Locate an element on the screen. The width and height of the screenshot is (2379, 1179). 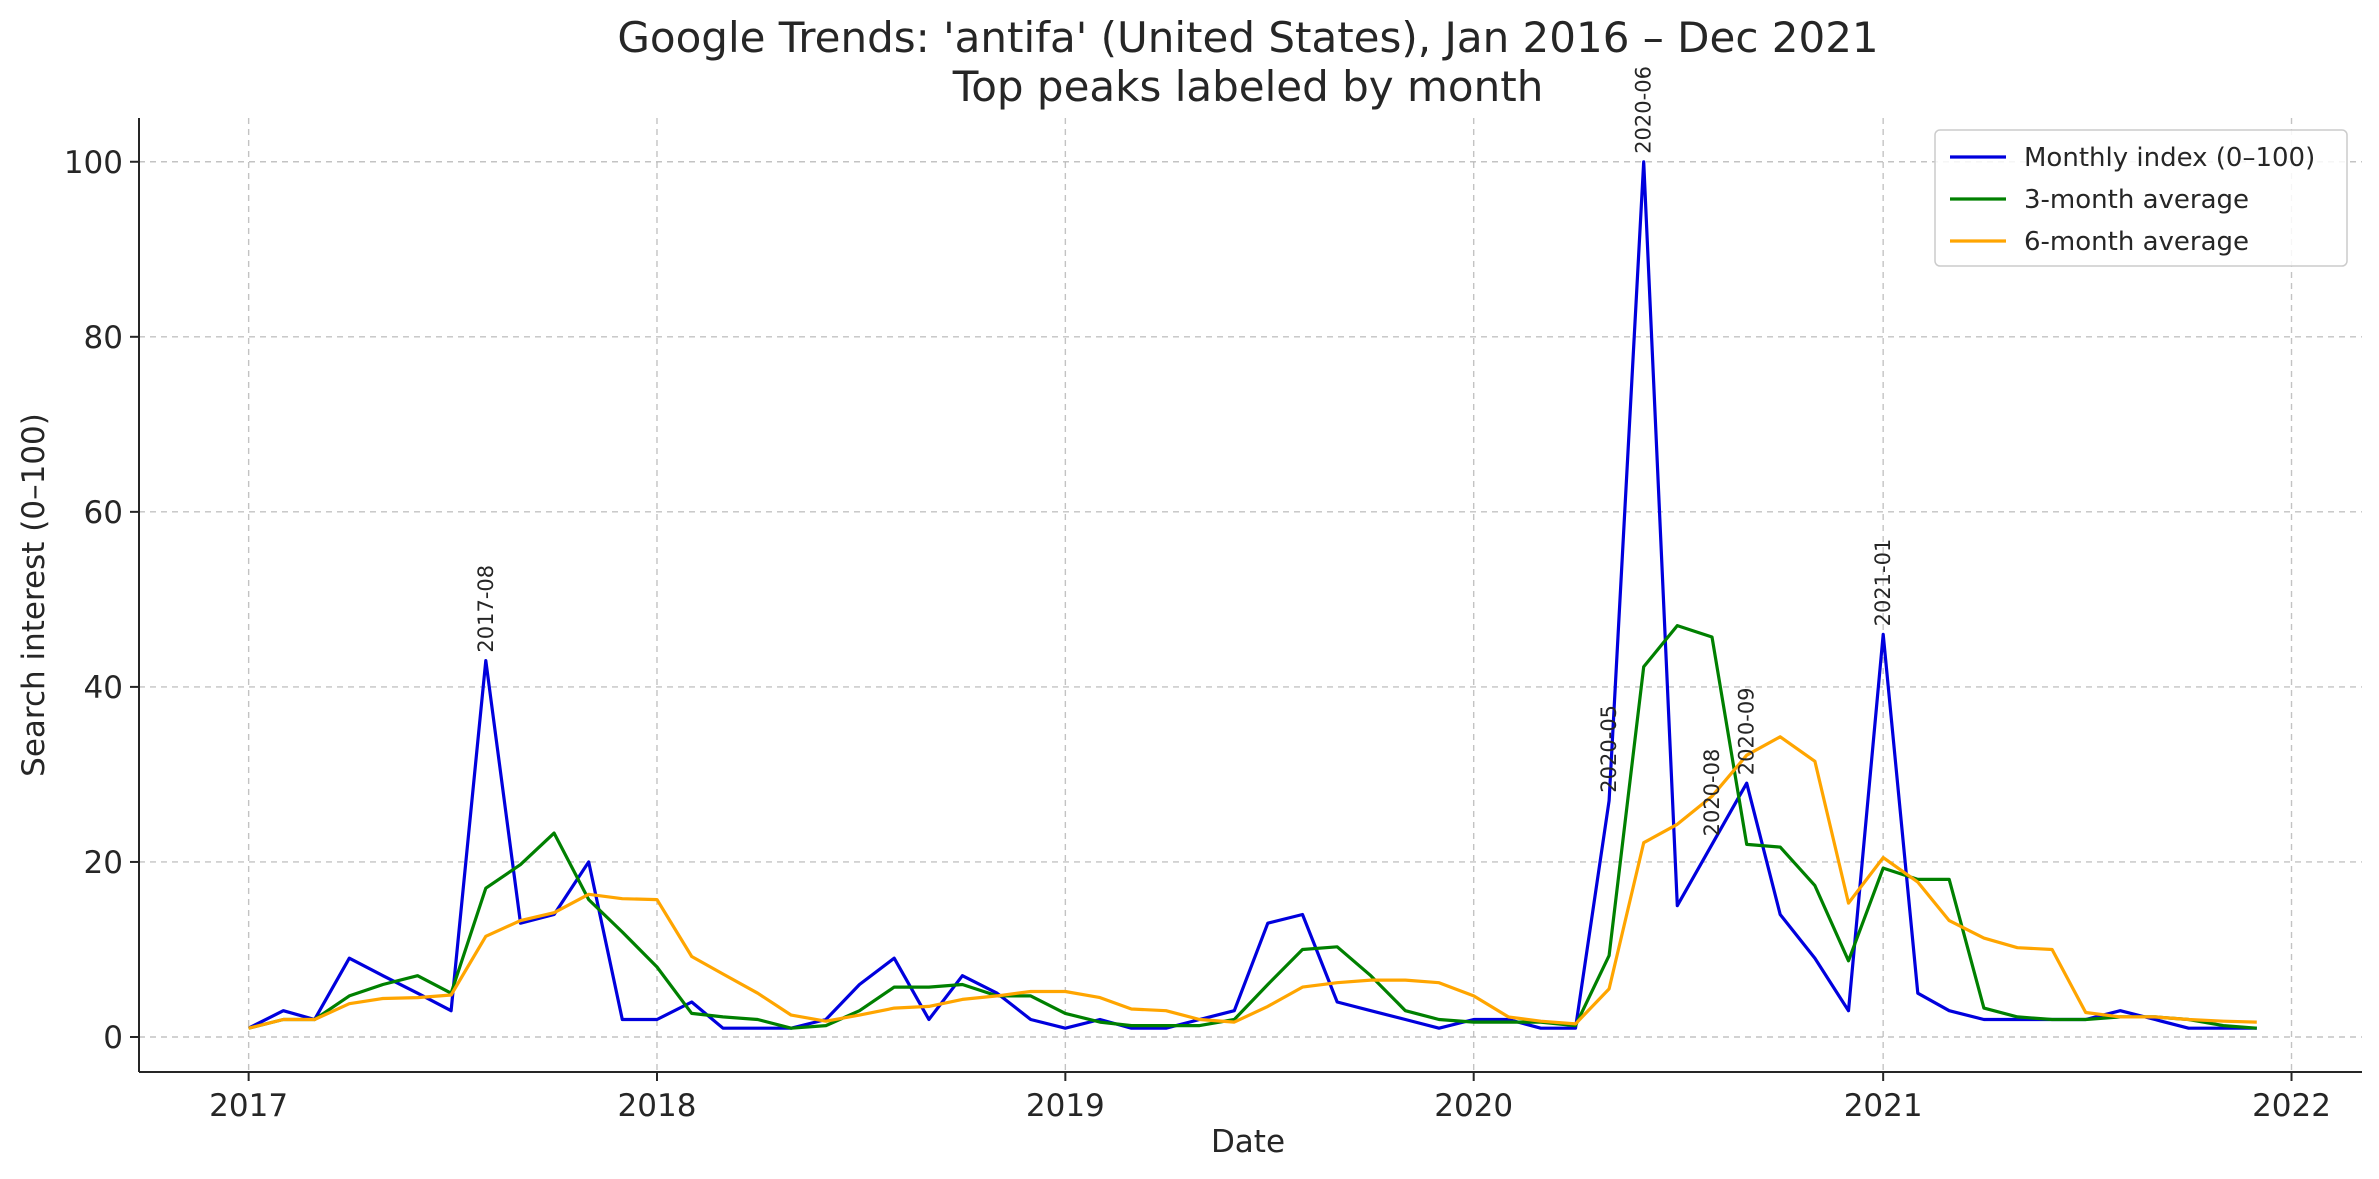
x-tick-label: 2017 is located at coordinates (248, 1106).